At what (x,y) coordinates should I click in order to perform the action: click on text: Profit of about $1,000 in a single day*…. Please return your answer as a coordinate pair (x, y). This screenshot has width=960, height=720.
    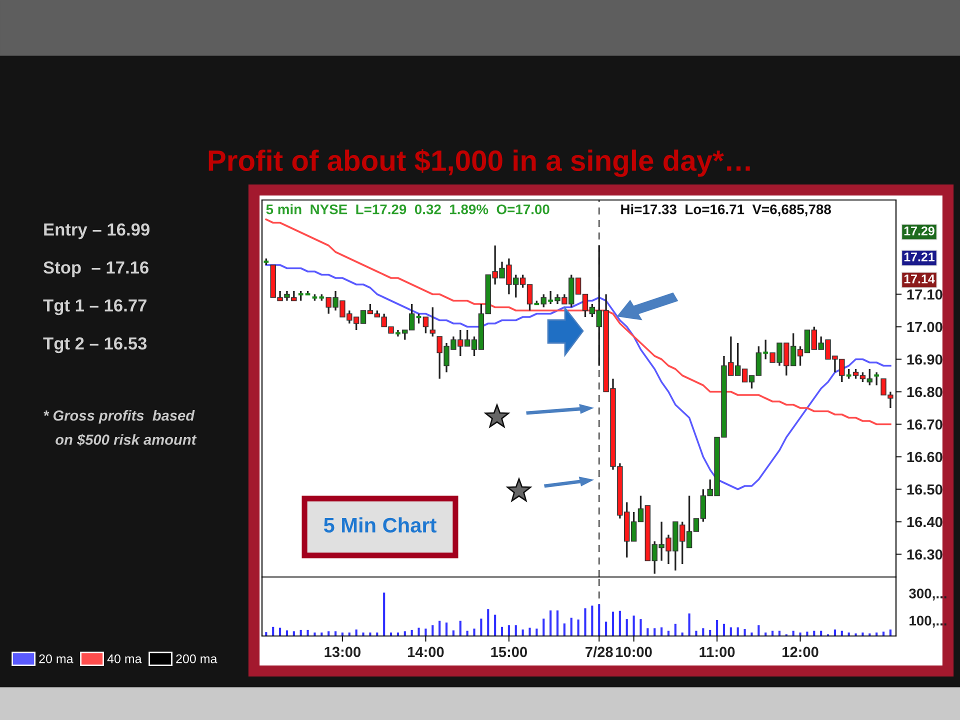
    Looking at the image, I should click on (479, 163).